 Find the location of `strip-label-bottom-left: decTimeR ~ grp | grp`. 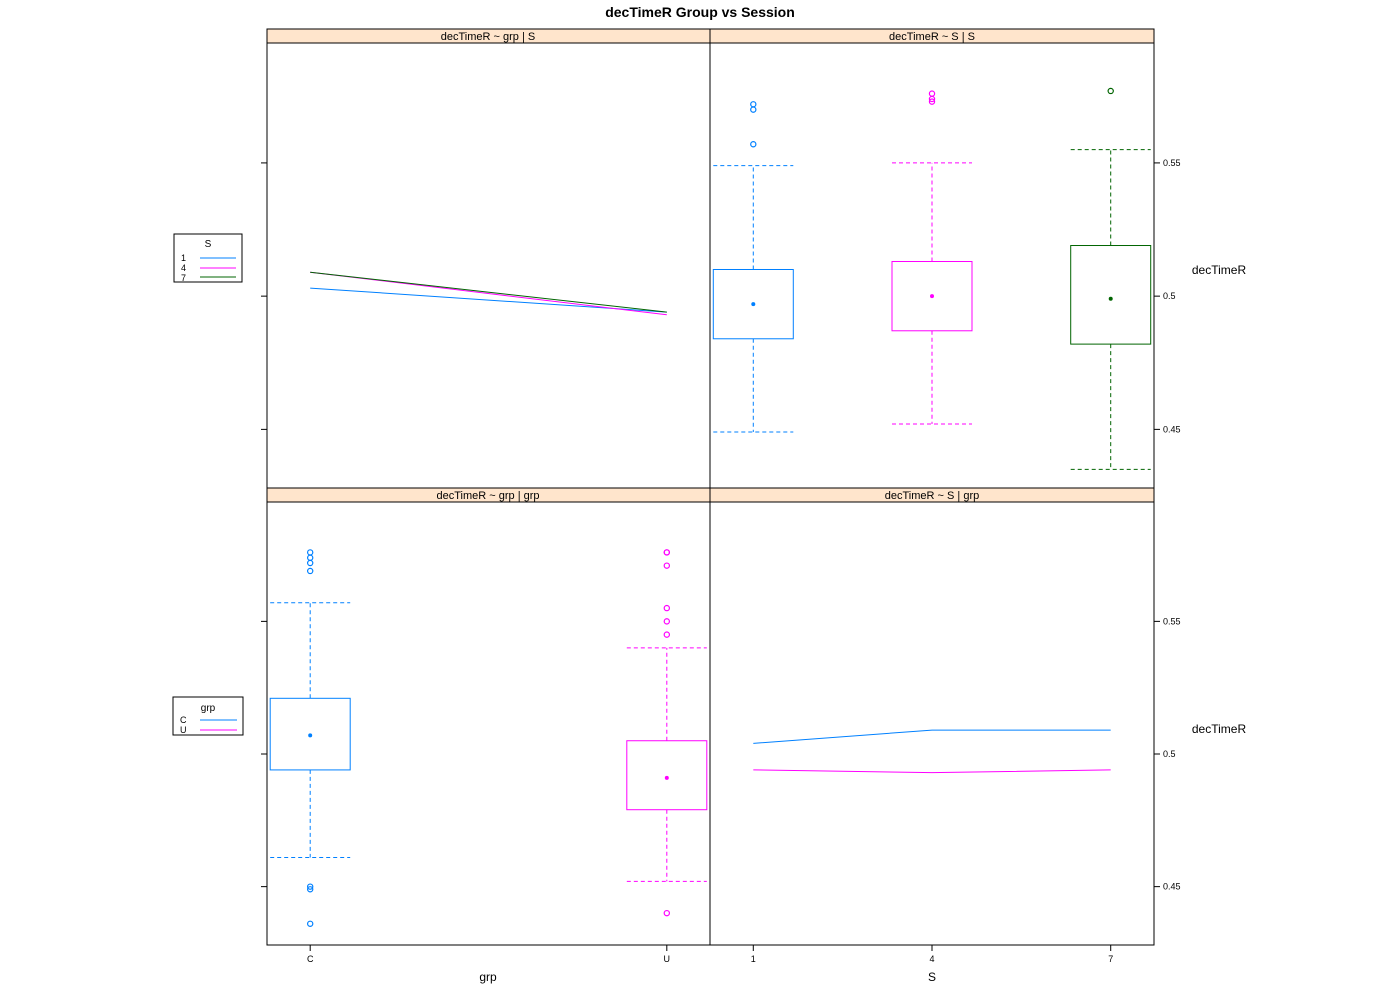

strip-label-bottom-left: decTimeR ~ grp | grp is located at coordinates (487, 496).